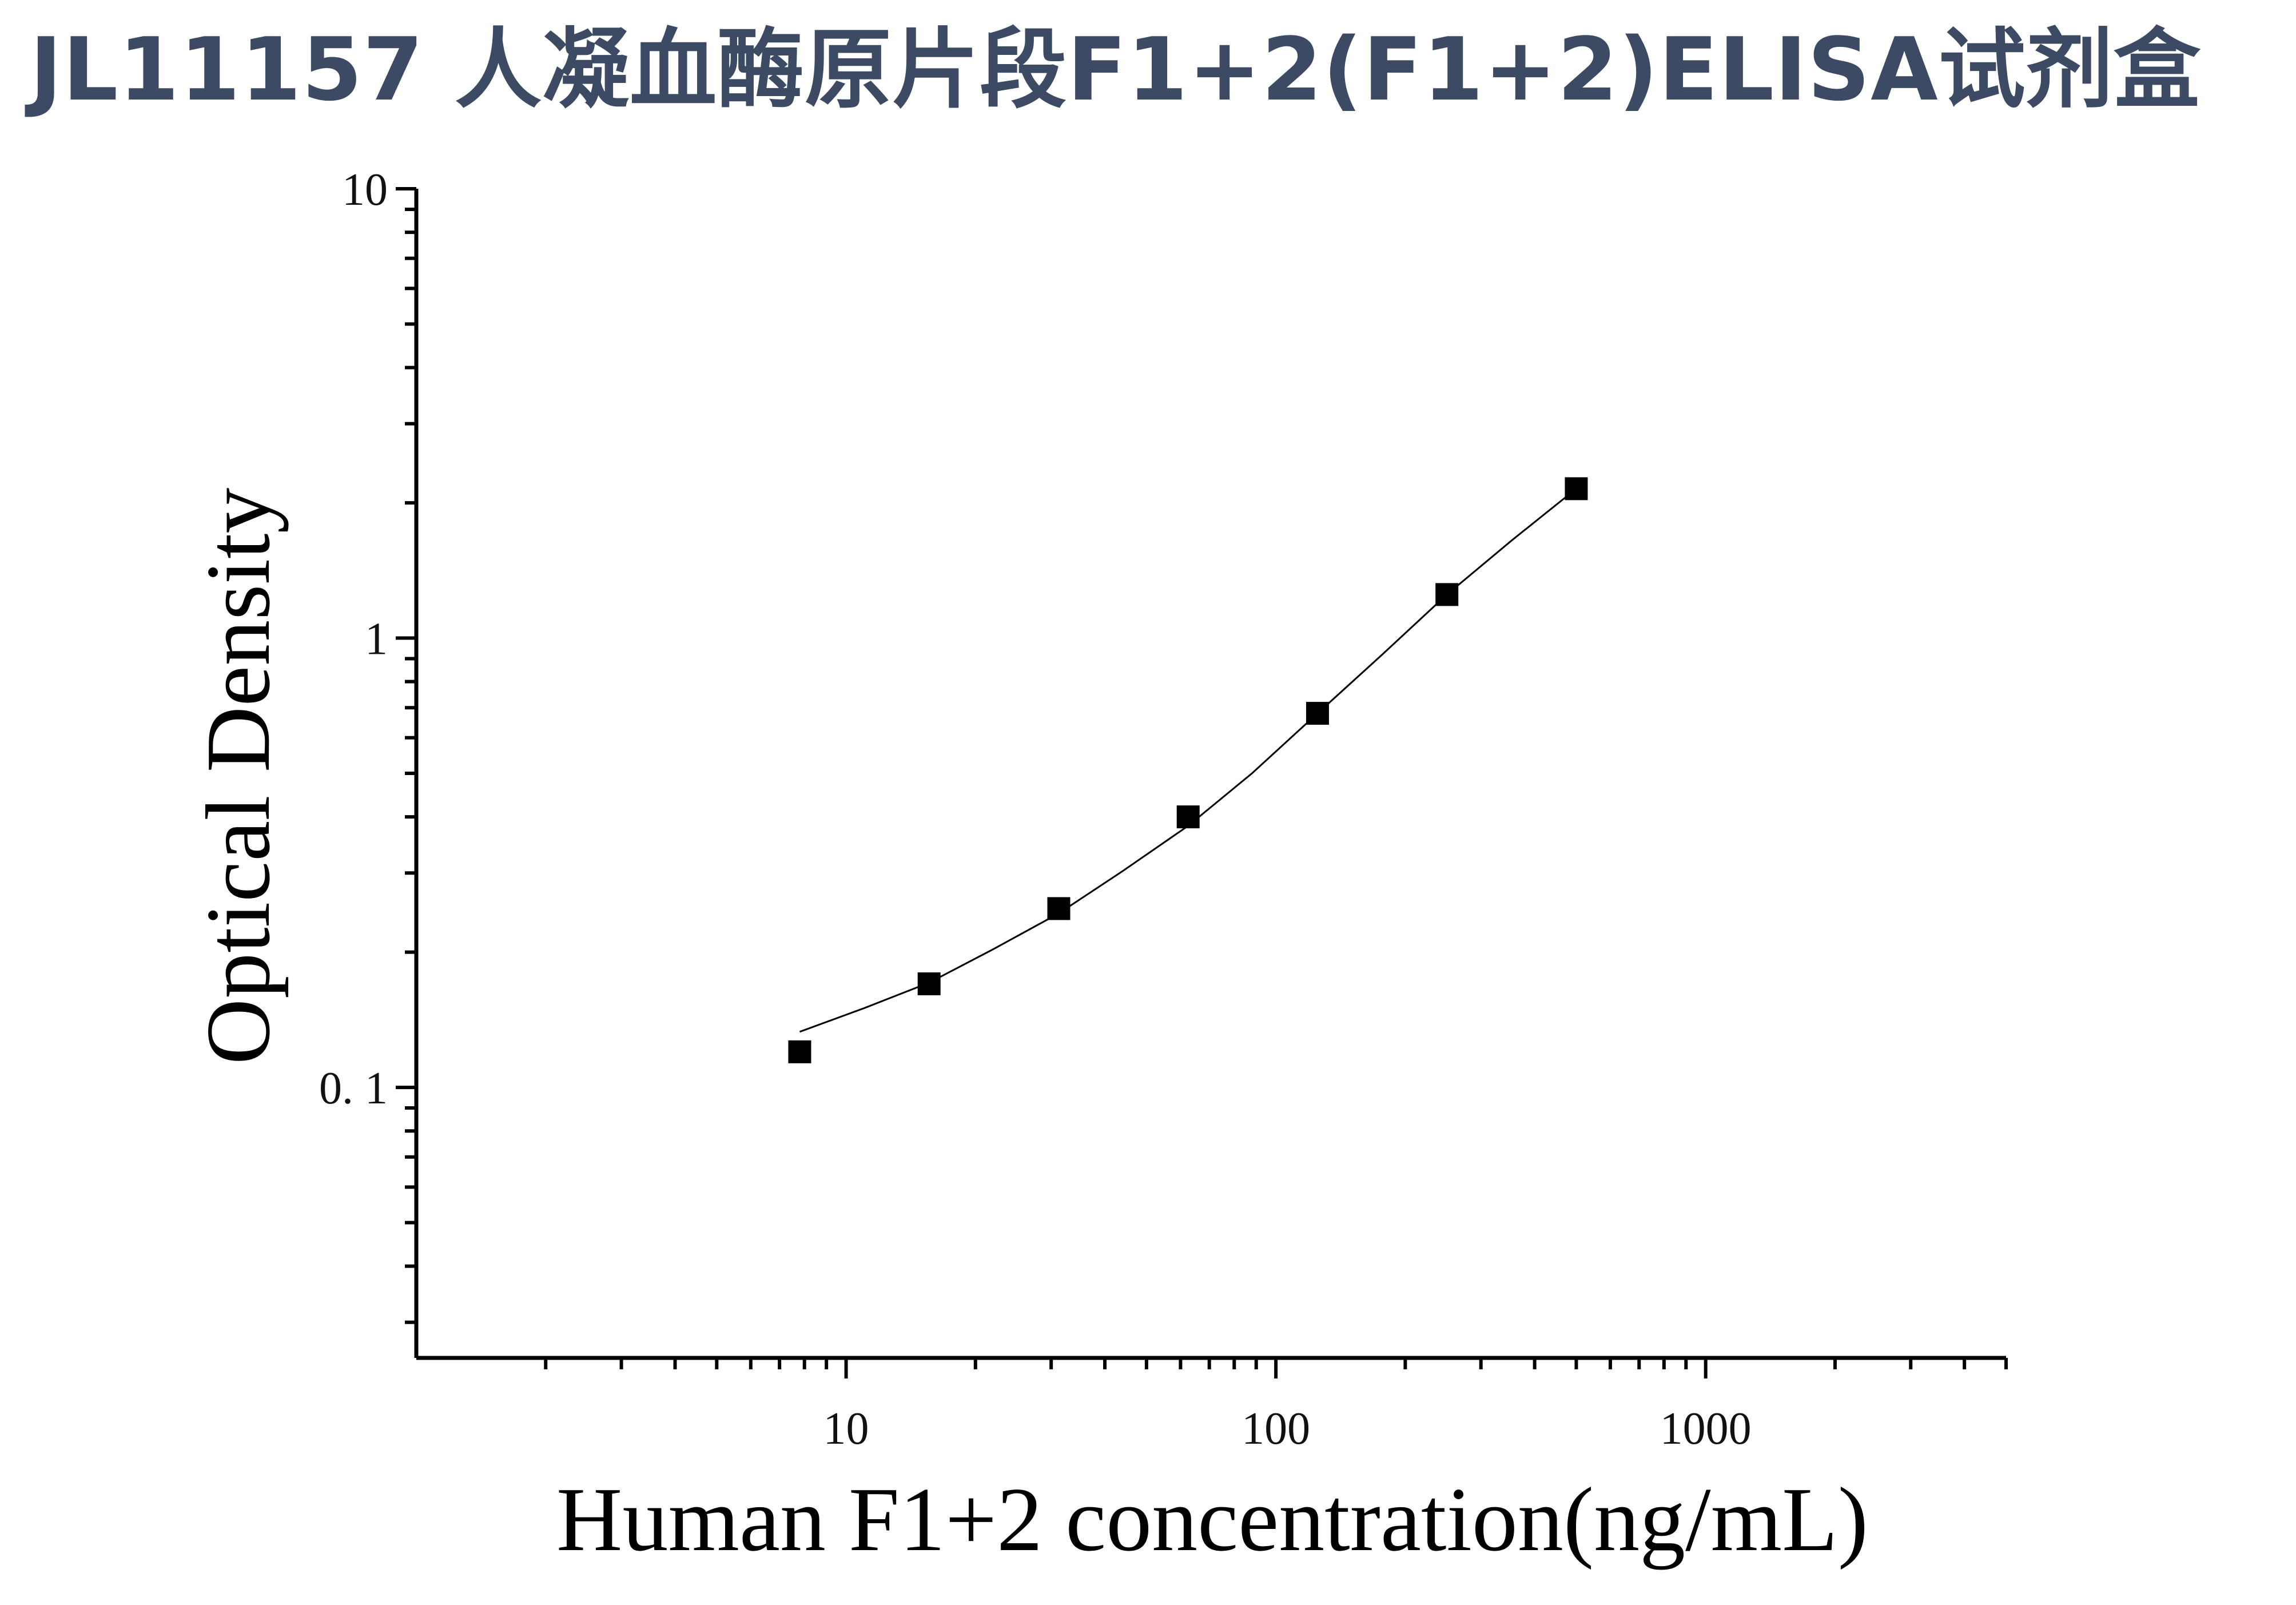 The image size is (2296, 1605). What do you see at coordinates (376, 639) in the screenshot?
I see `y-tick-label: 1` at bounding box center [376, 639].